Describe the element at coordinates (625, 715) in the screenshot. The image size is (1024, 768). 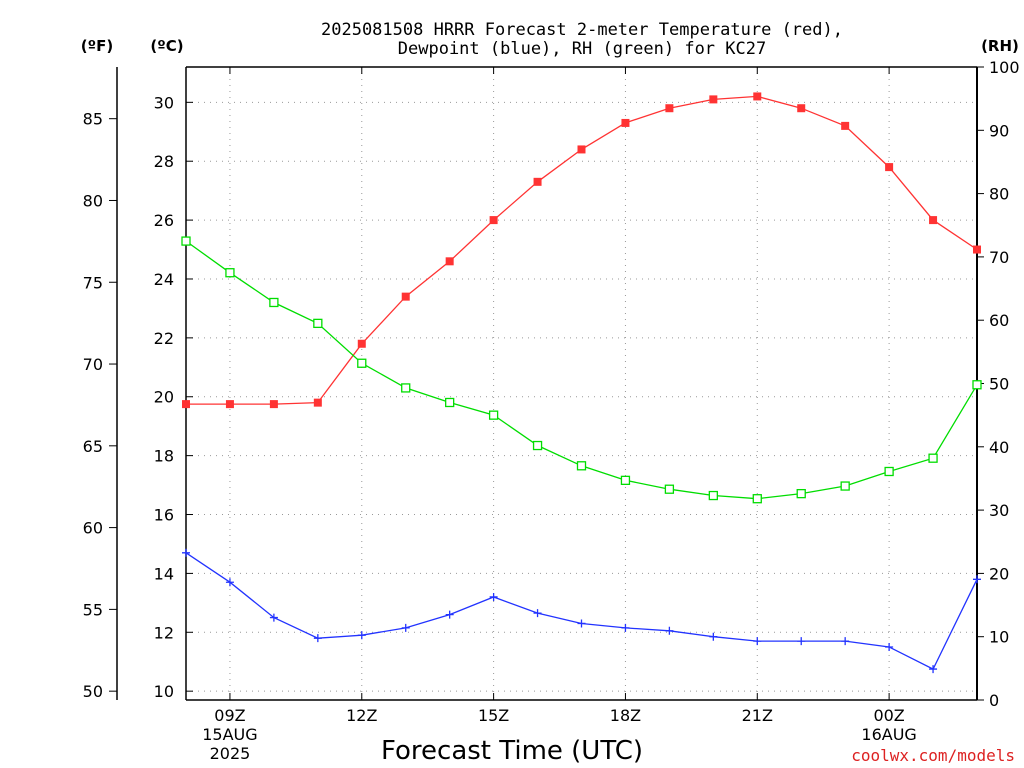
I see `x-tick-label: 18Z` at that location.